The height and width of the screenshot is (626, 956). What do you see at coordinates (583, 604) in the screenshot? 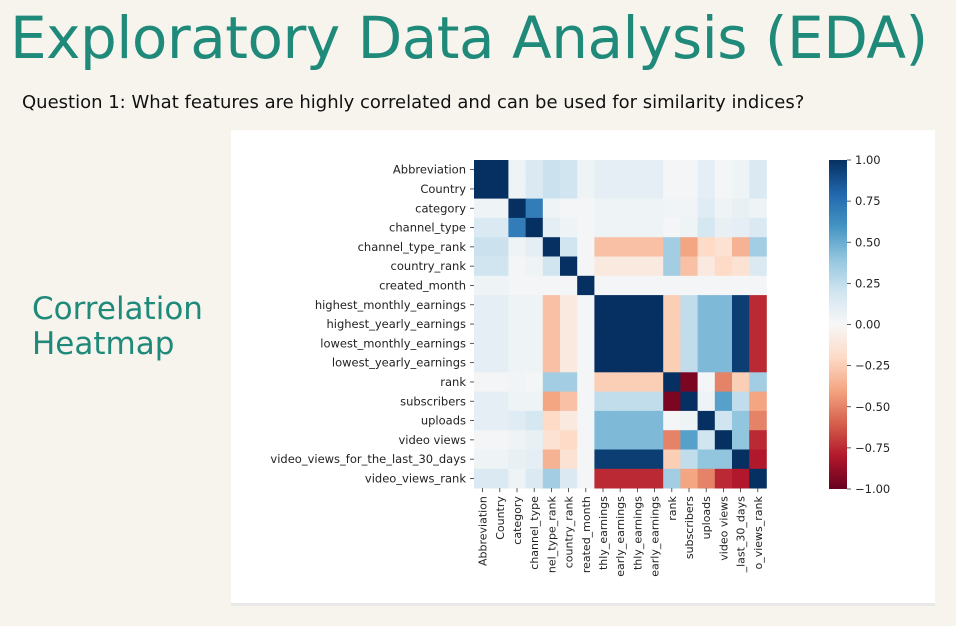
I see `divider` at bounding box center [583, 604].